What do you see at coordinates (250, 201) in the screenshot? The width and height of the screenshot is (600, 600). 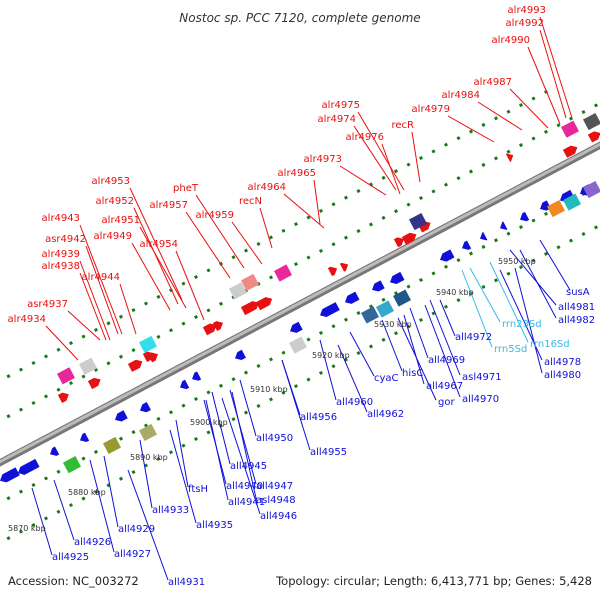 I see `gene-label: recN` at bounding box center [250, 201].